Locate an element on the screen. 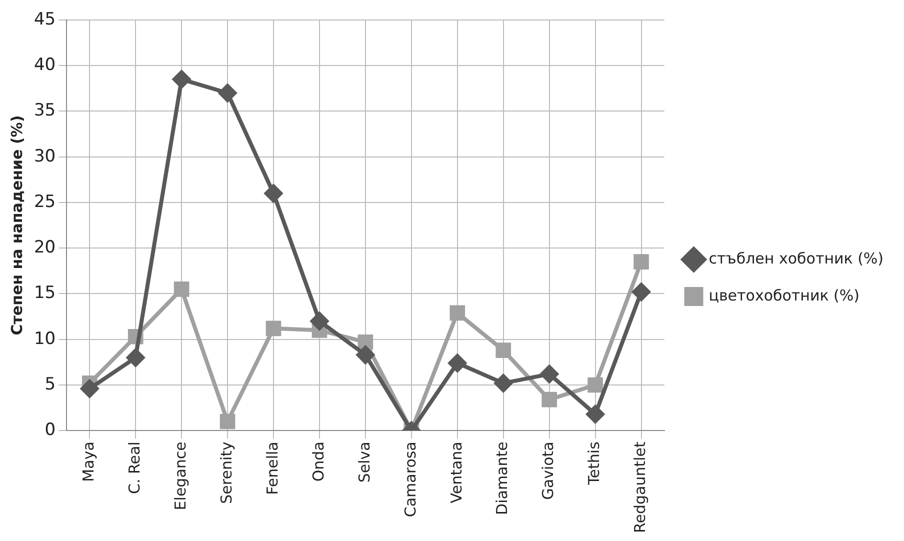 This screenshot has height=541, width=904. x-tick-label: Fenella is located at coordinates (272, 468).